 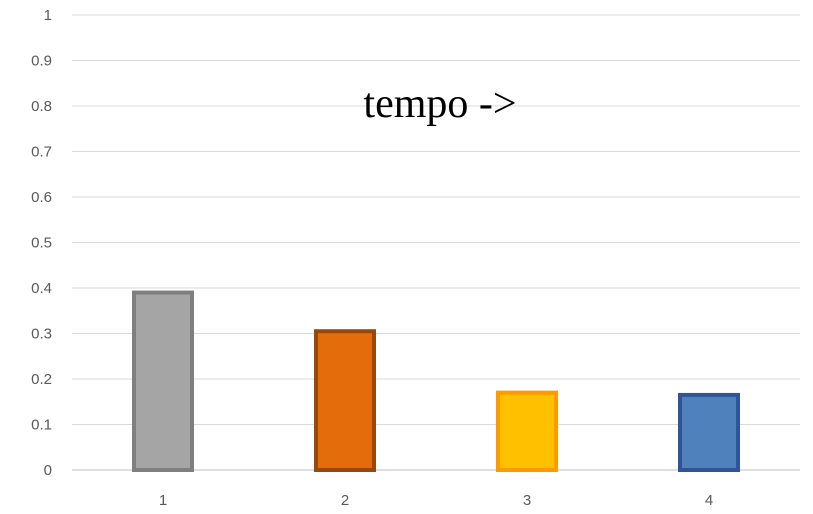 What do you see at coordinates (41, 197) in the screenshot?
I see `y-tick-label: 0.6` at bounding box center [41, 197].